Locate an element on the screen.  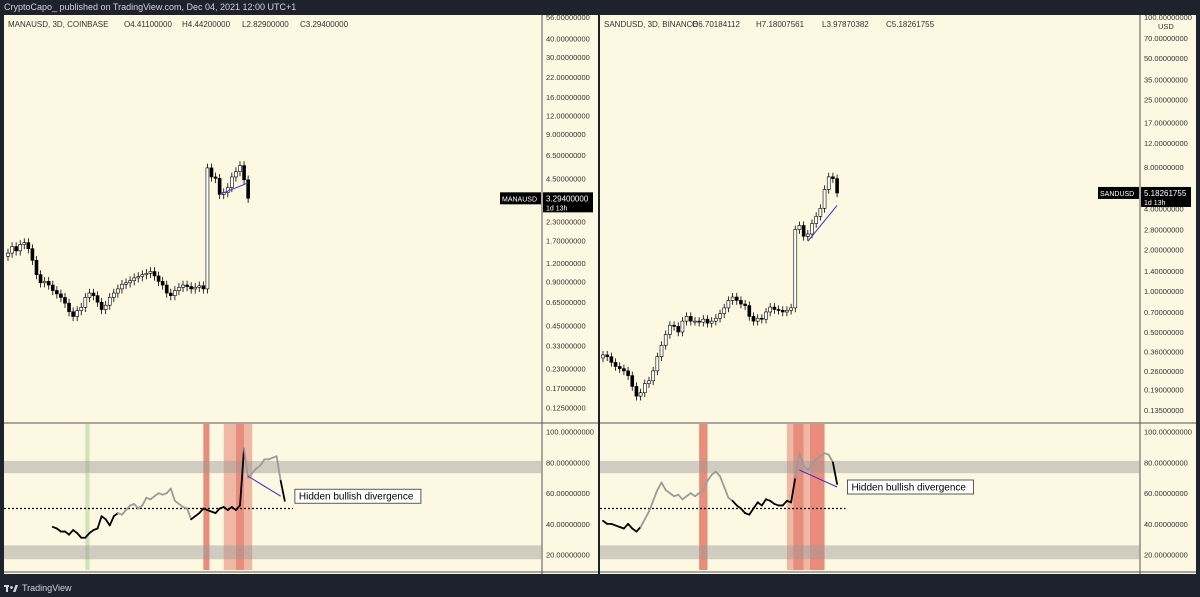
price-tick-label: 25.00000000 is located at coordinates (1166, 99).